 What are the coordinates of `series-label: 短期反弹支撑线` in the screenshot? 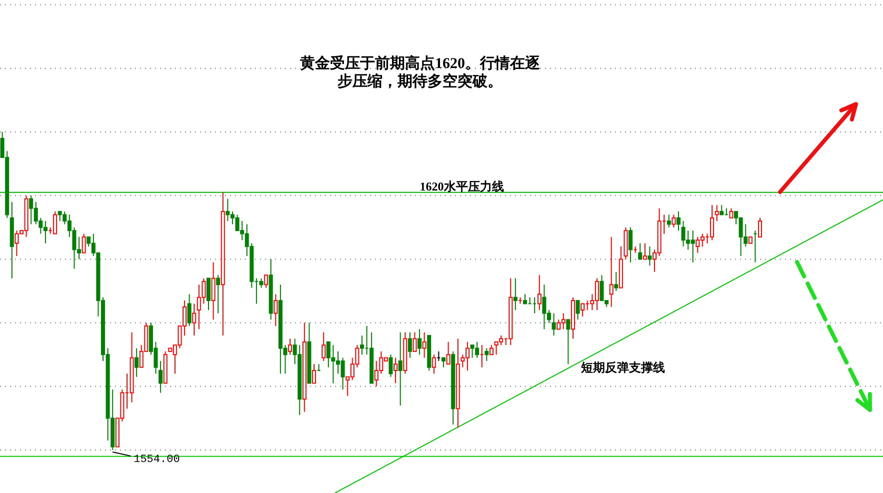 It's located at (622, 367).